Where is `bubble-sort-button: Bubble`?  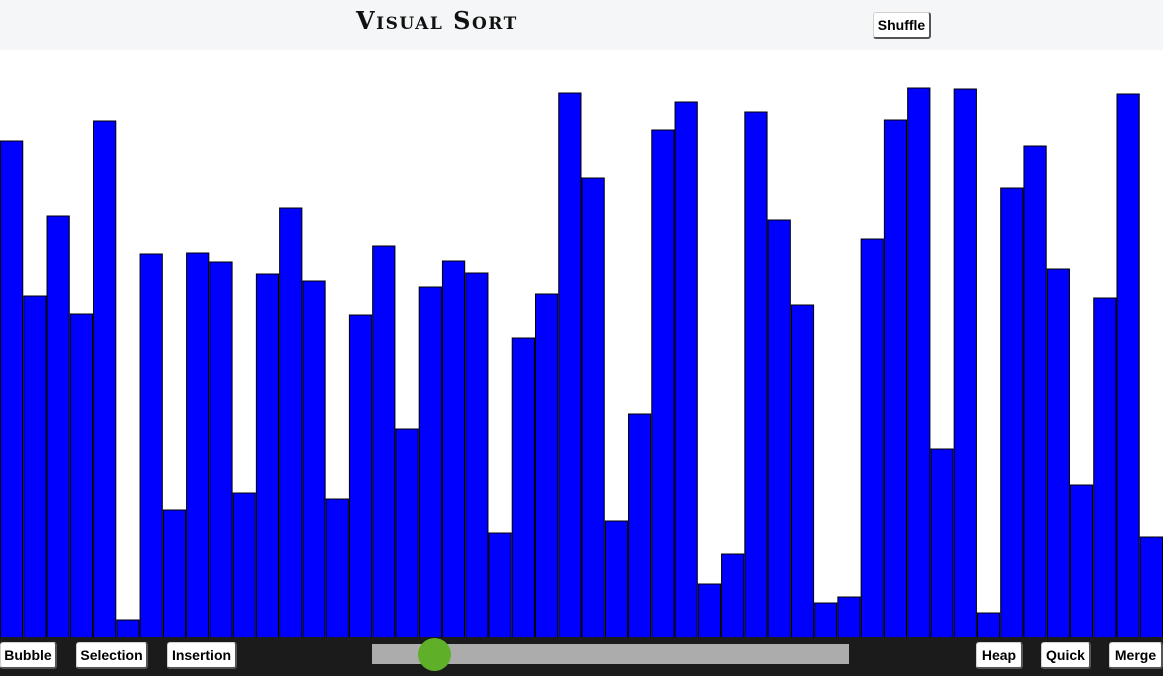 bubble-sort-button: Bubble is located at coordinates (28, 655).